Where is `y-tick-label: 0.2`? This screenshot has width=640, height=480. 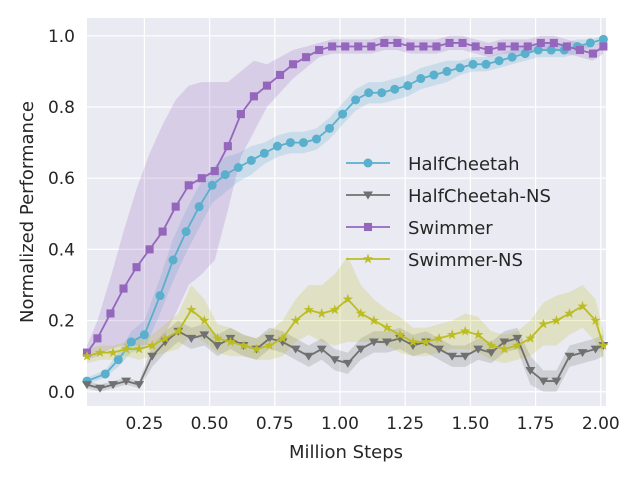 y-tick-label: 0.2 is located at coordinates (61, 322).